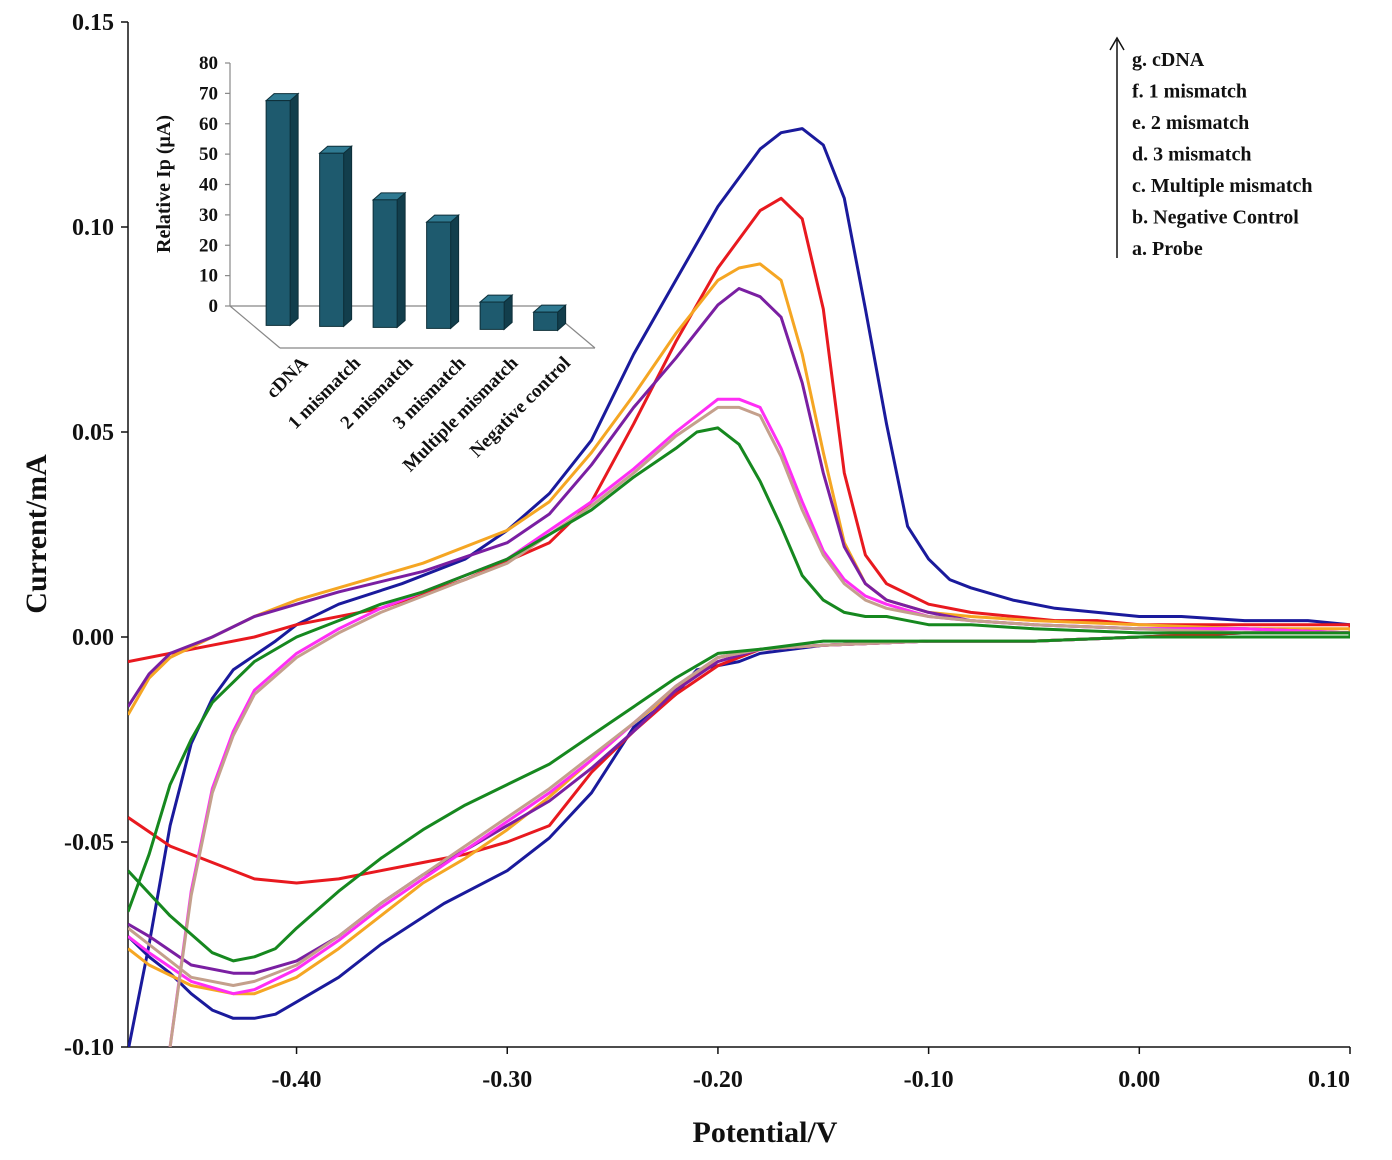  Describe the element at coordinates (1190, 123) in the screenshot. I see `legend-entry: e. 2 mismatch` at that location.